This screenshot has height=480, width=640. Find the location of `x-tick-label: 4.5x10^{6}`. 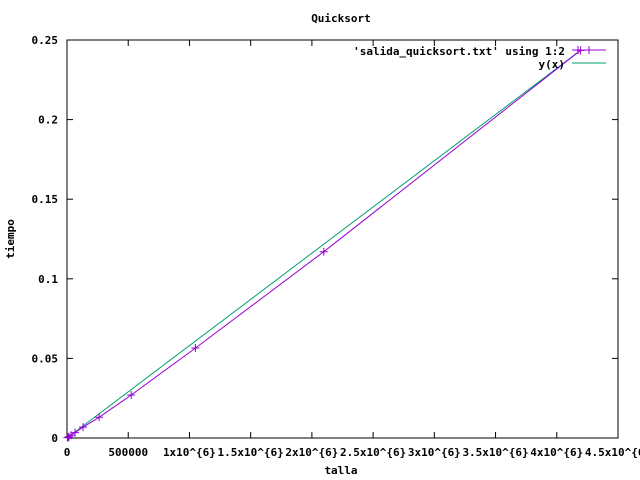

x-tick-label: 4.5x10^{6} is located at coordinates (612, 452).